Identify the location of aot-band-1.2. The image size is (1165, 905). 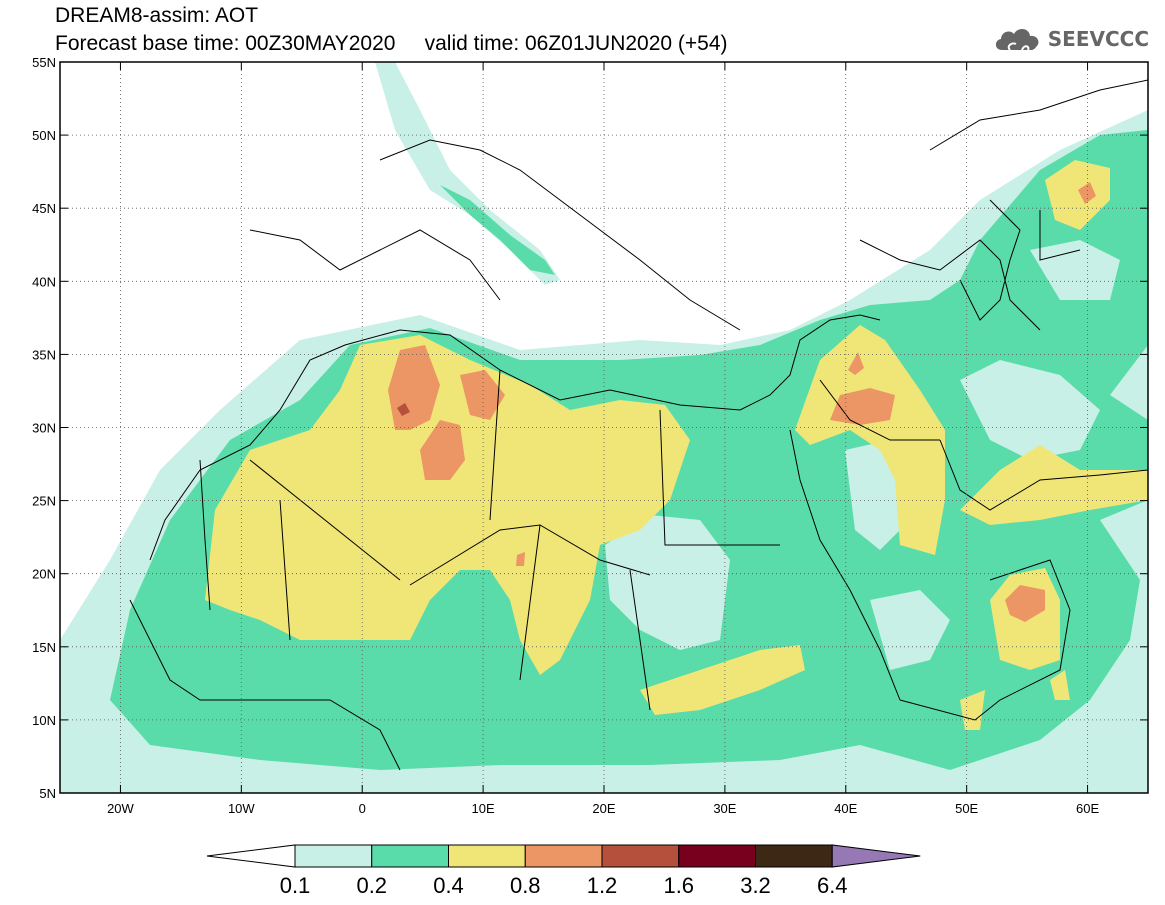
(403, 409).